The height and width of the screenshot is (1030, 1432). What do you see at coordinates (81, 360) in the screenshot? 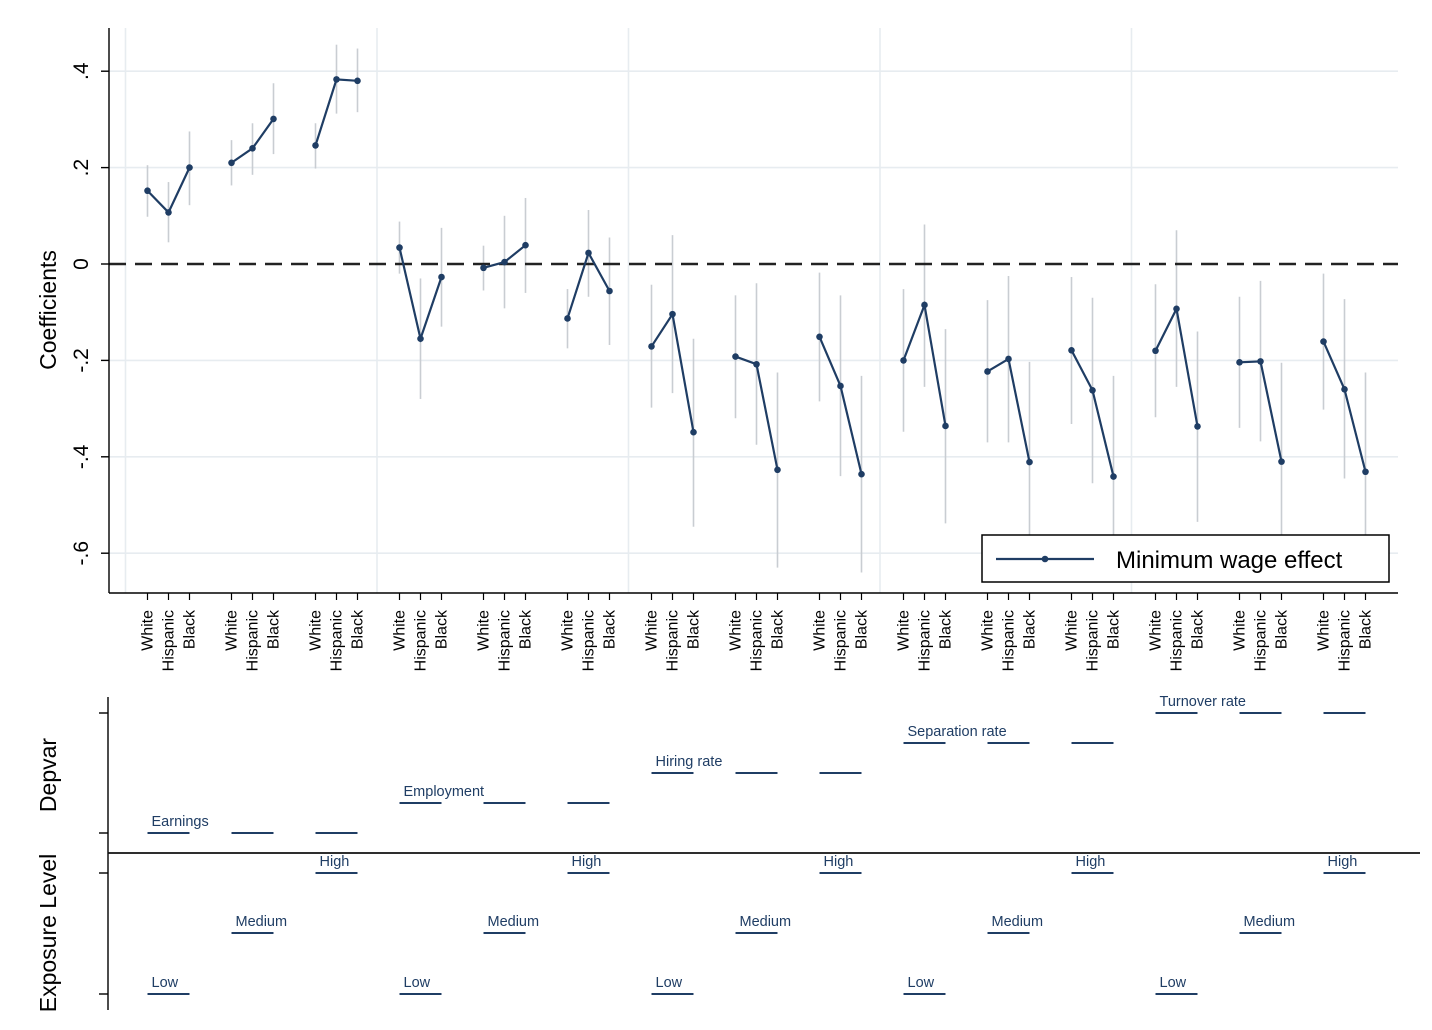
I see `y-tick-label: -.2` at bounding box center [81, 360].